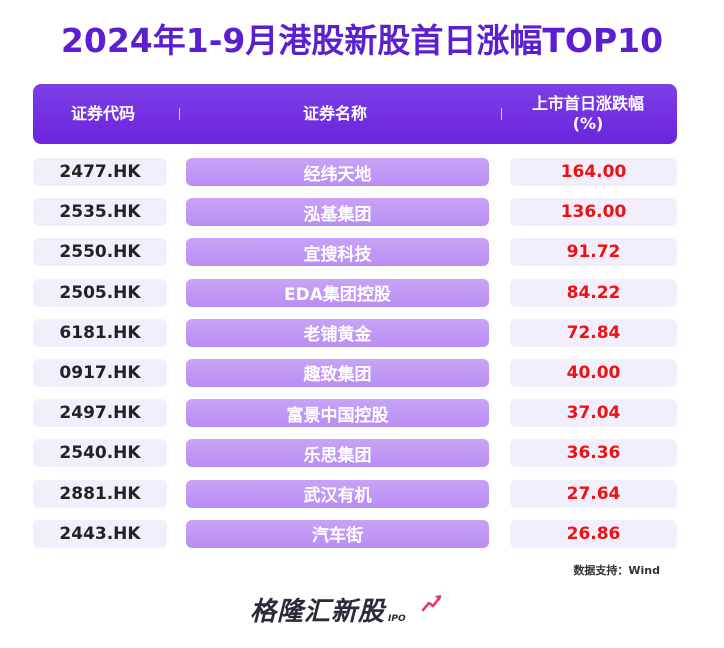 This screenshot has height=648, width=724. Describe the element at coordinates (337, 372) in the screenshot. I see `stock-name: 趣致集团` at that location.